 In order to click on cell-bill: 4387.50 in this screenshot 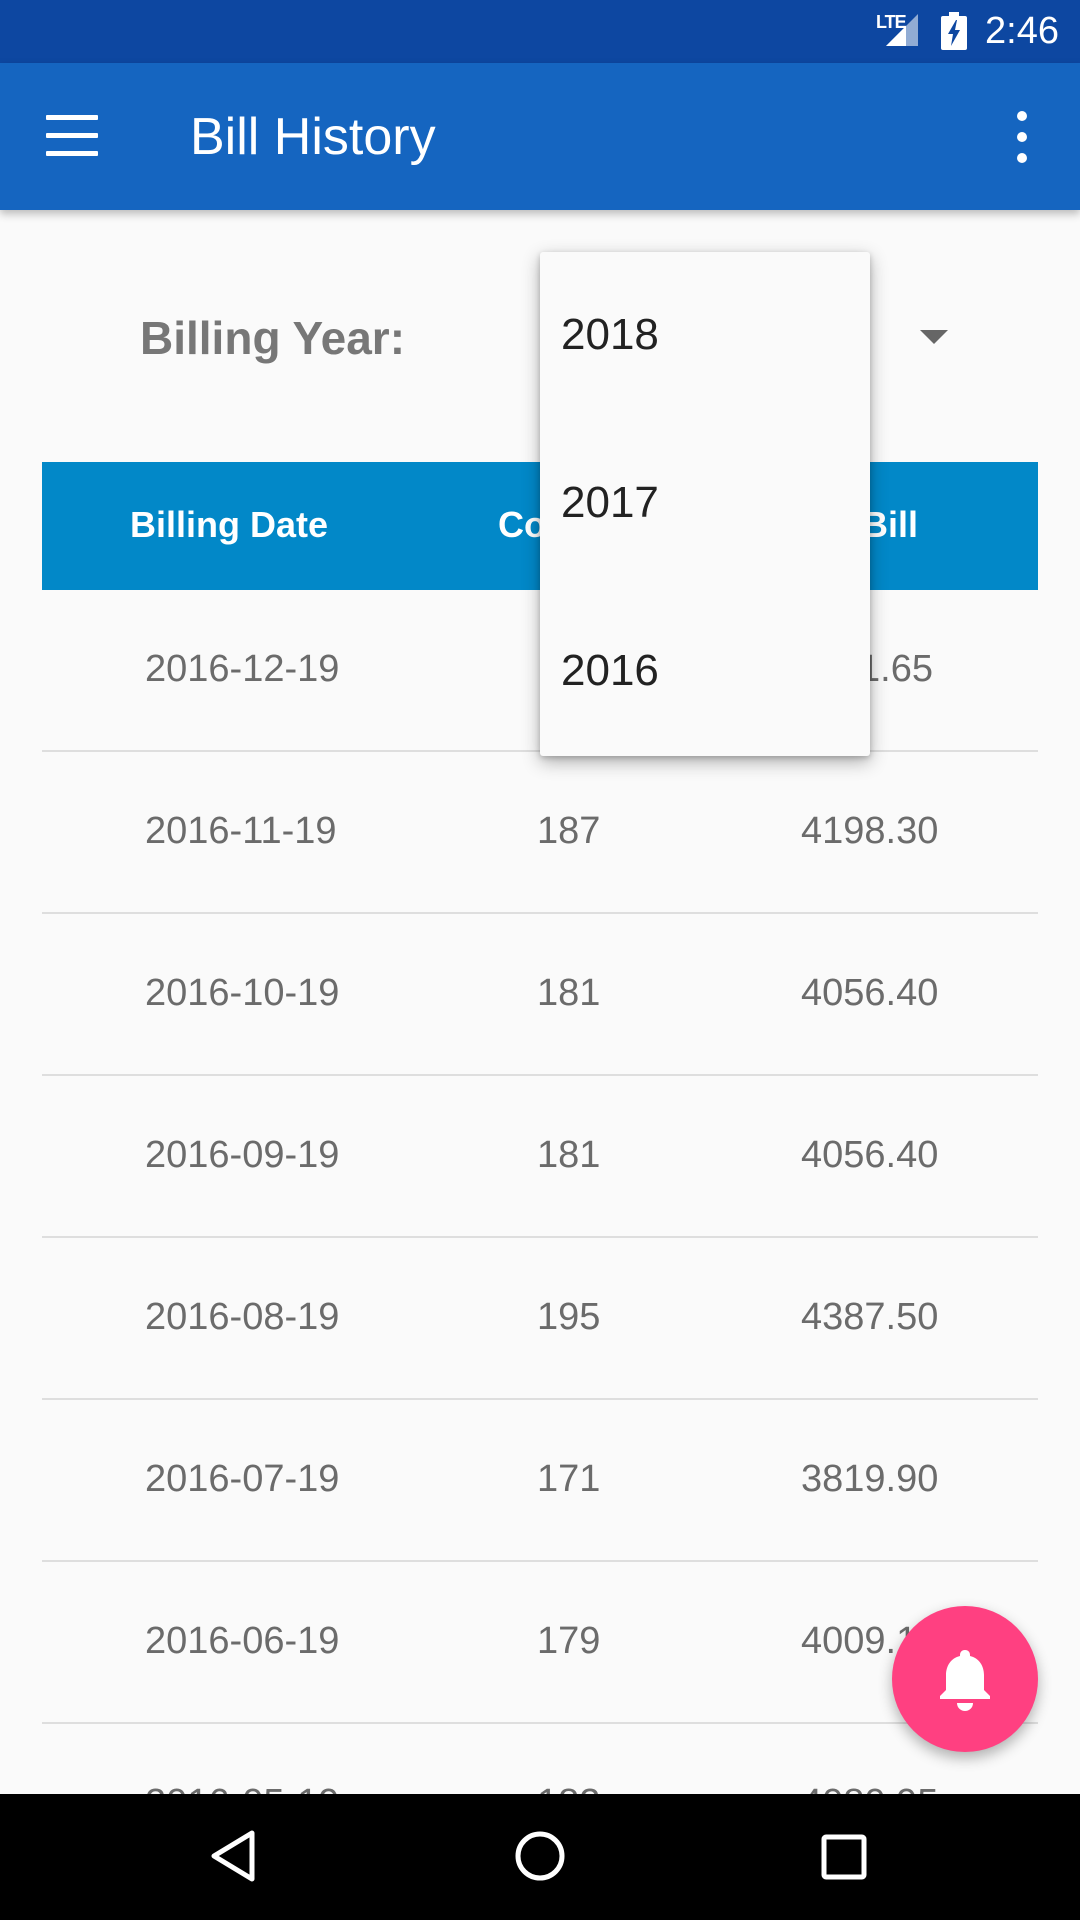, I will do `click(870, 1317)`.